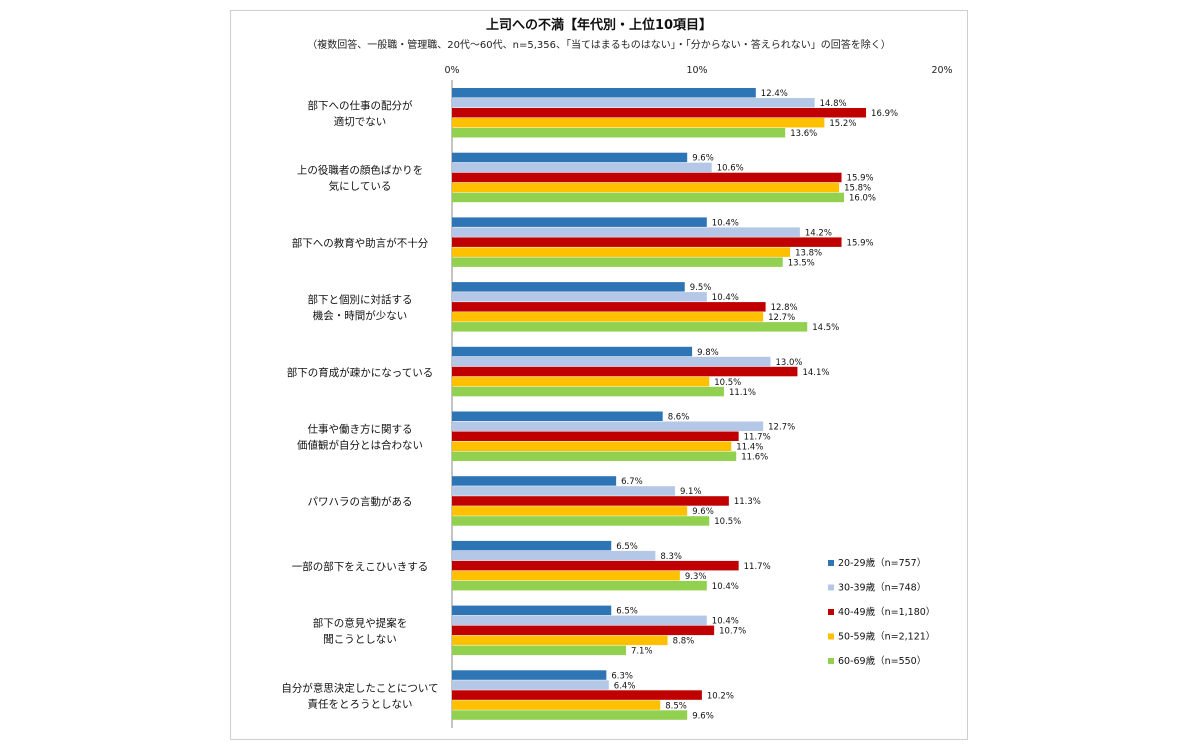 The height and width of the screenshot is (750, 1200). What do you see at coordinates (882, 588) in the screenshot?
I see `legend-label: 30-39歳（n=748）` at bounding box center [882, 588].